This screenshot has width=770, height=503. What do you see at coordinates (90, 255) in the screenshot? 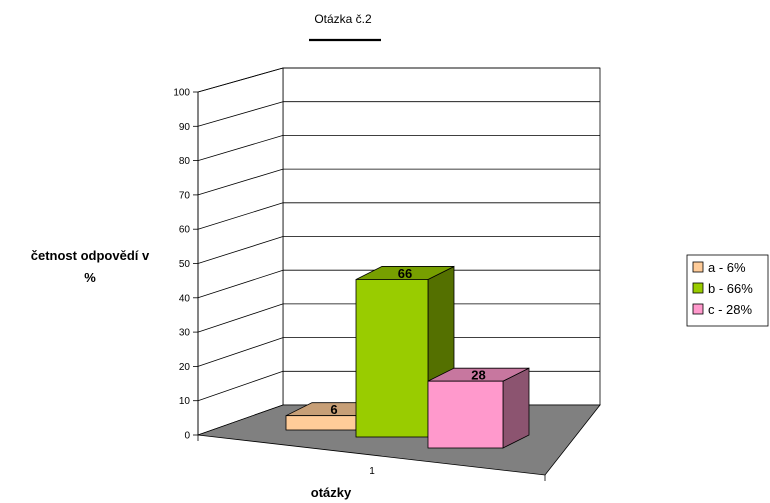
I see `y-axis-label-line1: četnost odpovědí v` at bounding box center [90, 255].